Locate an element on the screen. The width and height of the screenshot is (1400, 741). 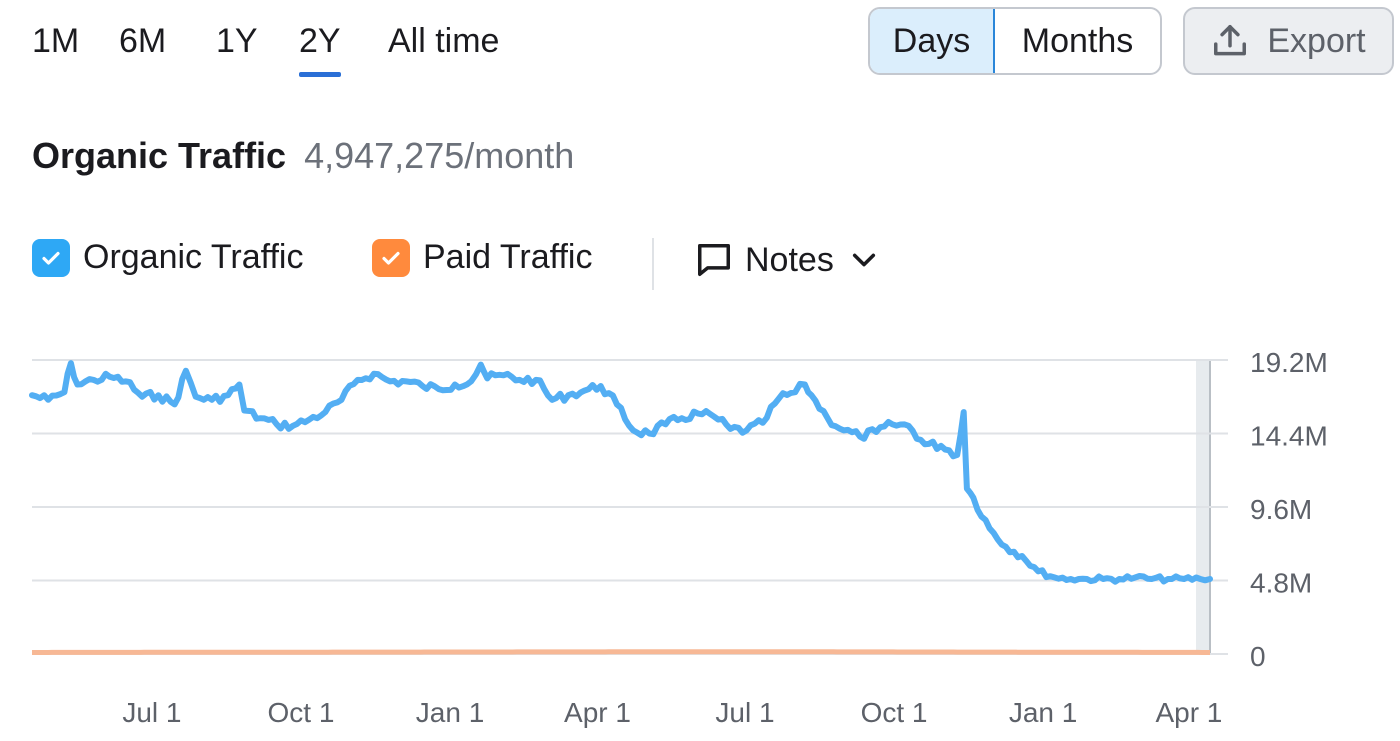
y-tick-label: 4.8M is located at coordinates (1281, 583).